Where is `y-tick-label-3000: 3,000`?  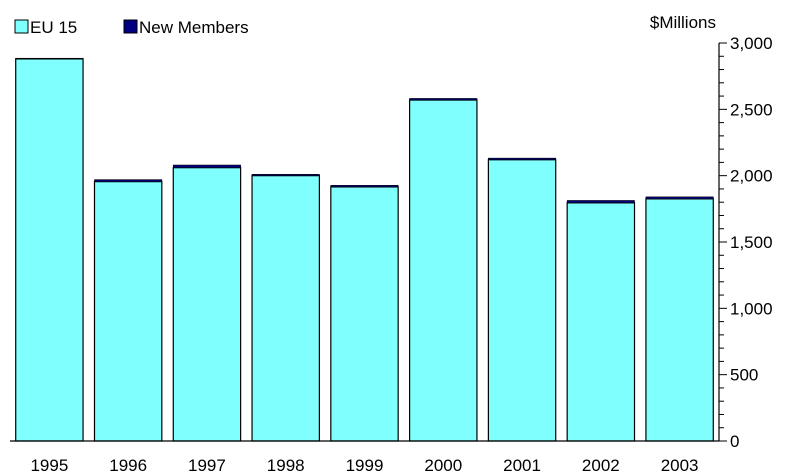
y-tick-label-3000: 3,000 is located at coordinates (751, 43).